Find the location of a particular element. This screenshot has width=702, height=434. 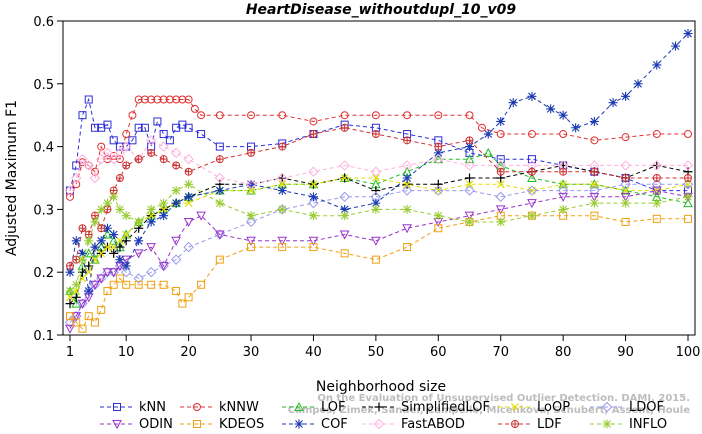

x-tick-label: 50 is located at coordinates (376, 352).